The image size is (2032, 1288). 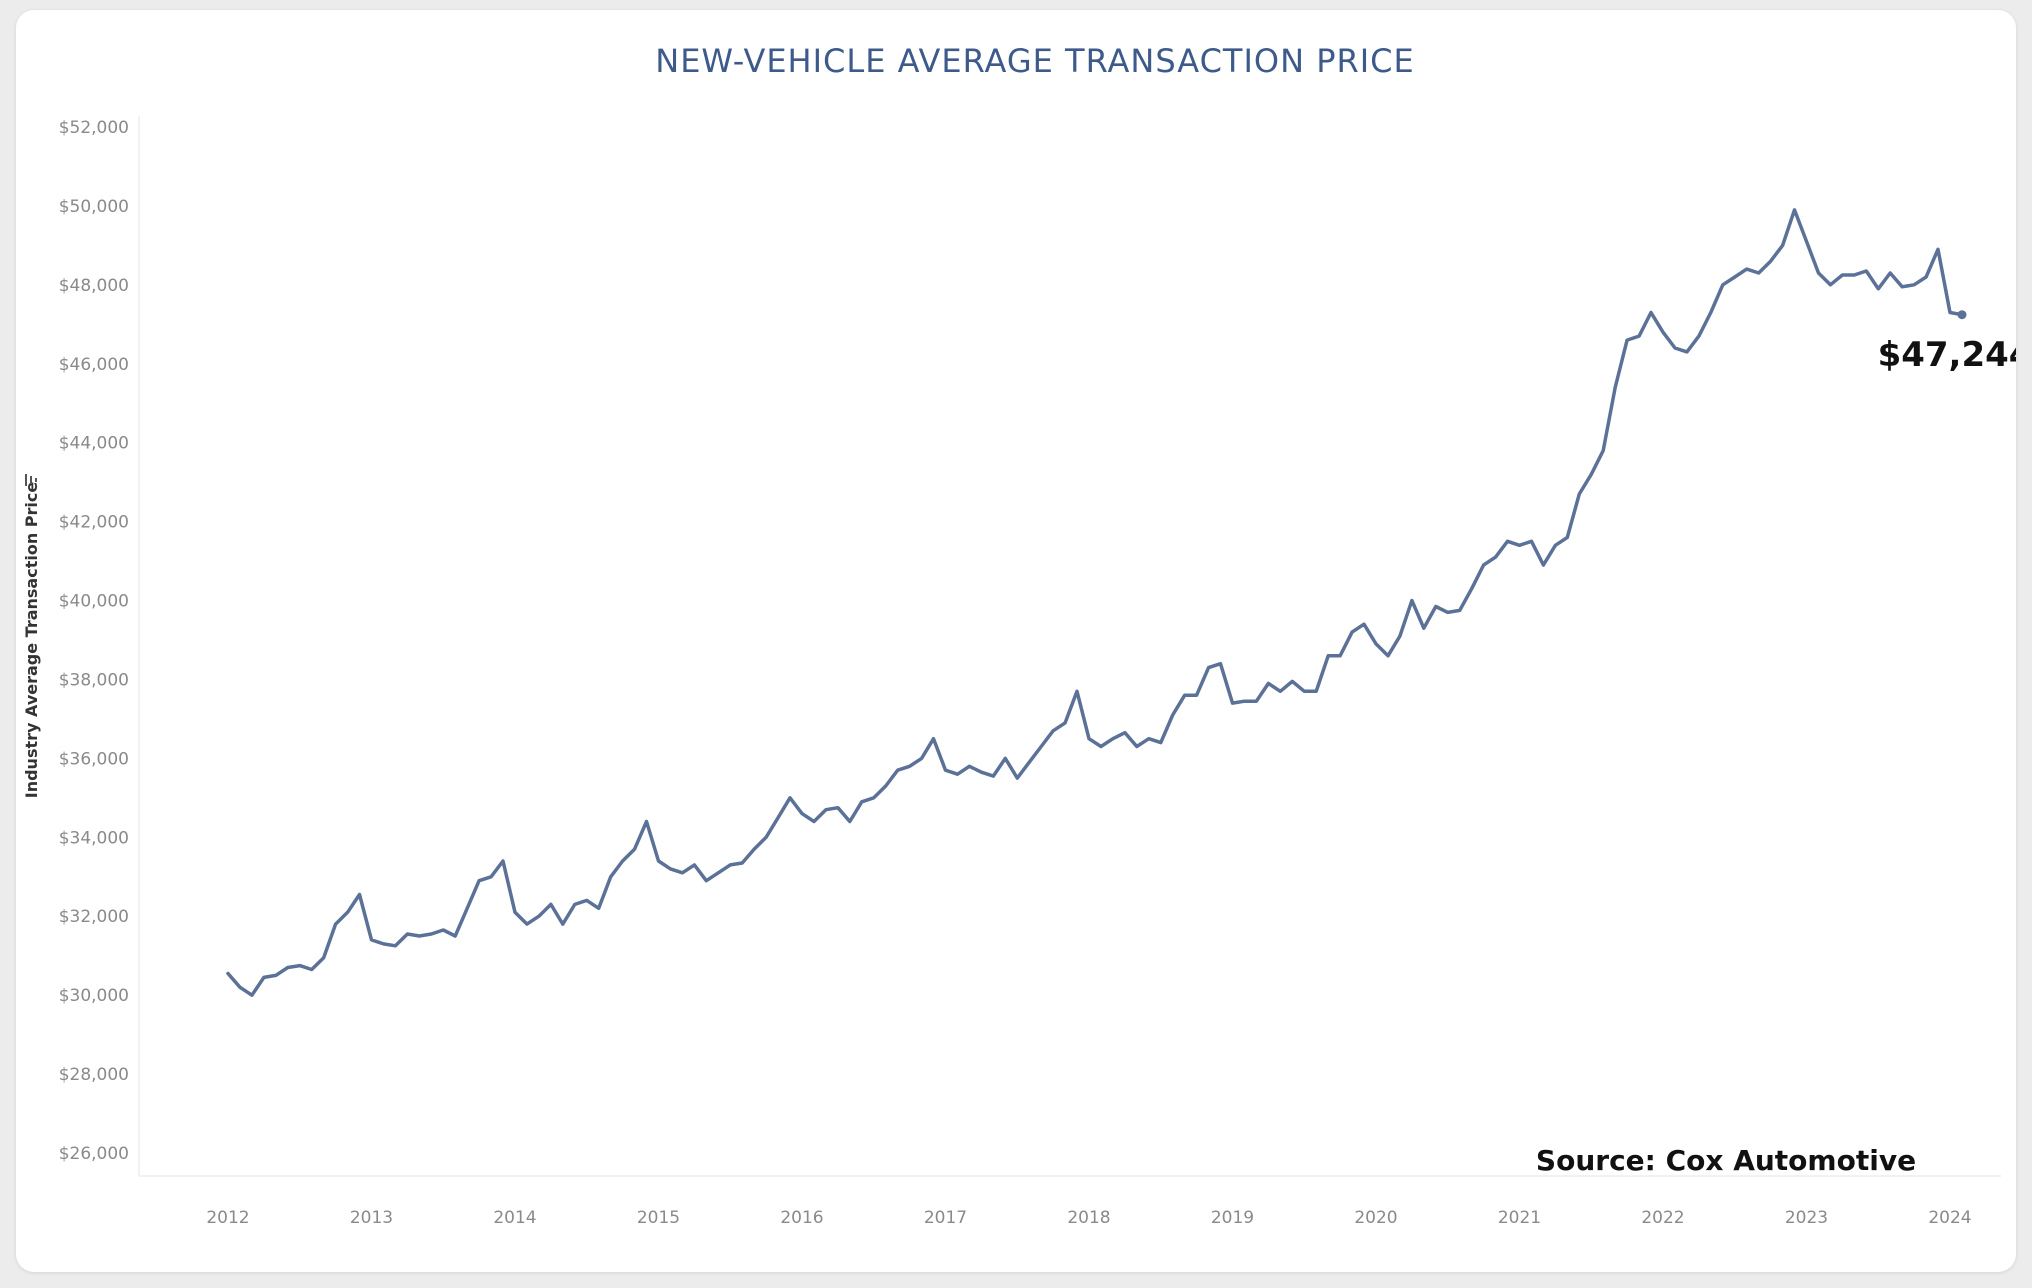 What do you see at coordinates (94, 838) in the screenshot?
I see `y-tick-label: $34,000` at bounding box center [94, 838].